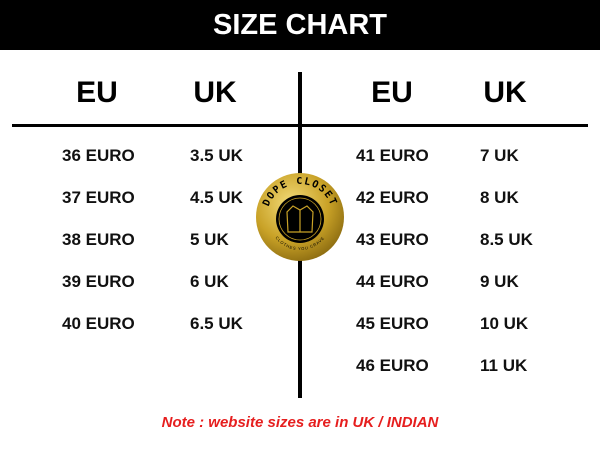 Image resolution: width=600 pixels, height=450 pixels. What do you see at coordinates (392, 323) in the screenshot?
I see `right-eu-size: 45 EURO` at bounding box center [392, 323].